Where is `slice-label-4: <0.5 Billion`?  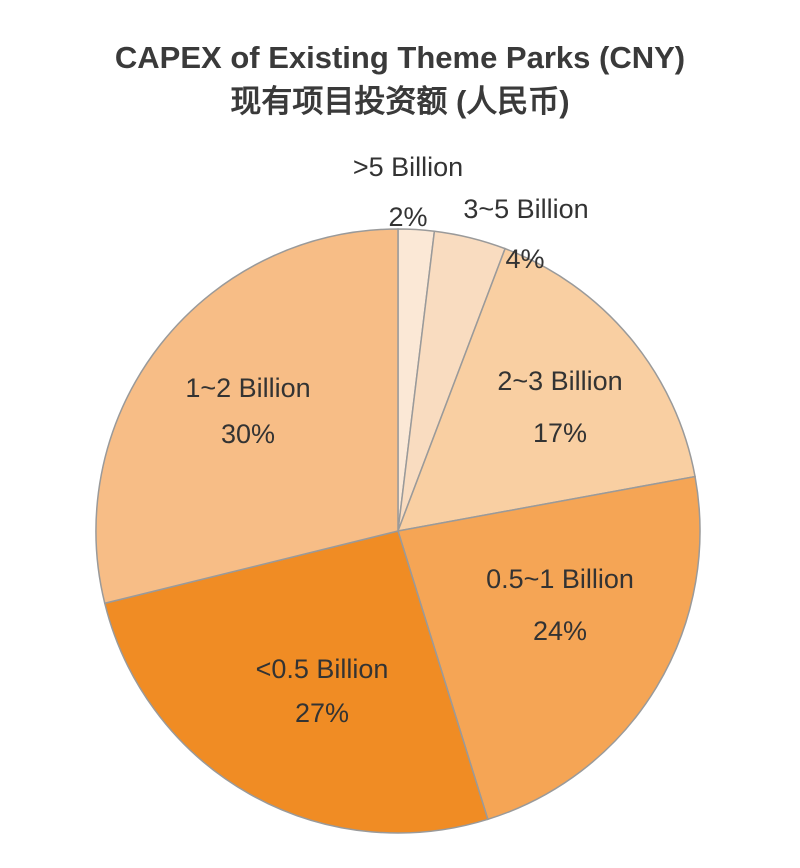
slice-label-4: <0.5 Billion is located at coordinates (322, 669).